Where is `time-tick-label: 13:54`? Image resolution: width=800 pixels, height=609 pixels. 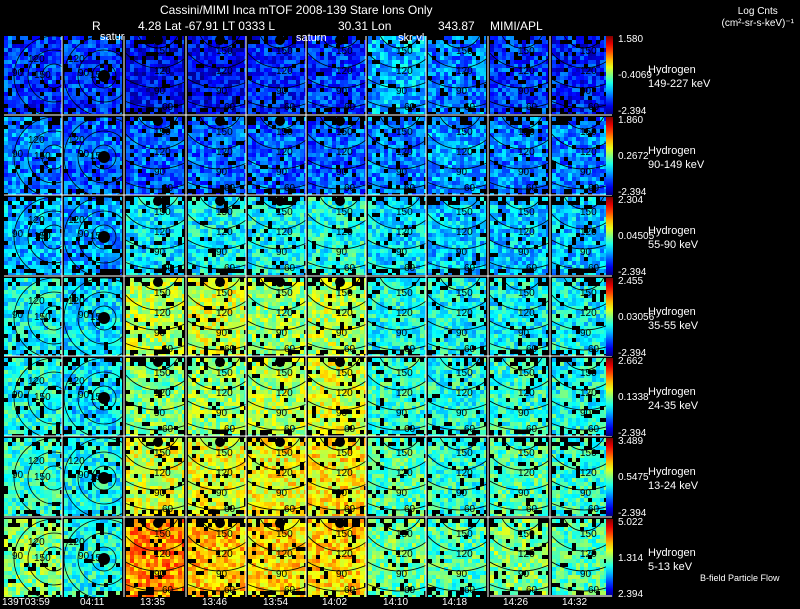
time-tick-label: 13:54 is located at coordinates (276, 602).